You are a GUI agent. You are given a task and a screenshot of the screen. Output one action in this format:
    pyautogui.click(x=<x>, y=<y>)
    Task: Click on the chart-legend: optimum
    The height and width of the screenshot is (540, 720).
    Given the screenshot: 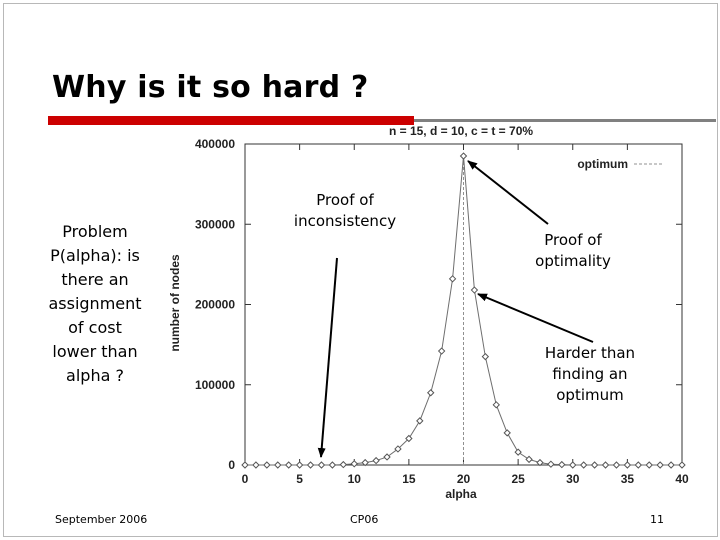 What is the action you would take?
    pyautogui.click(x=620, y=164)
    